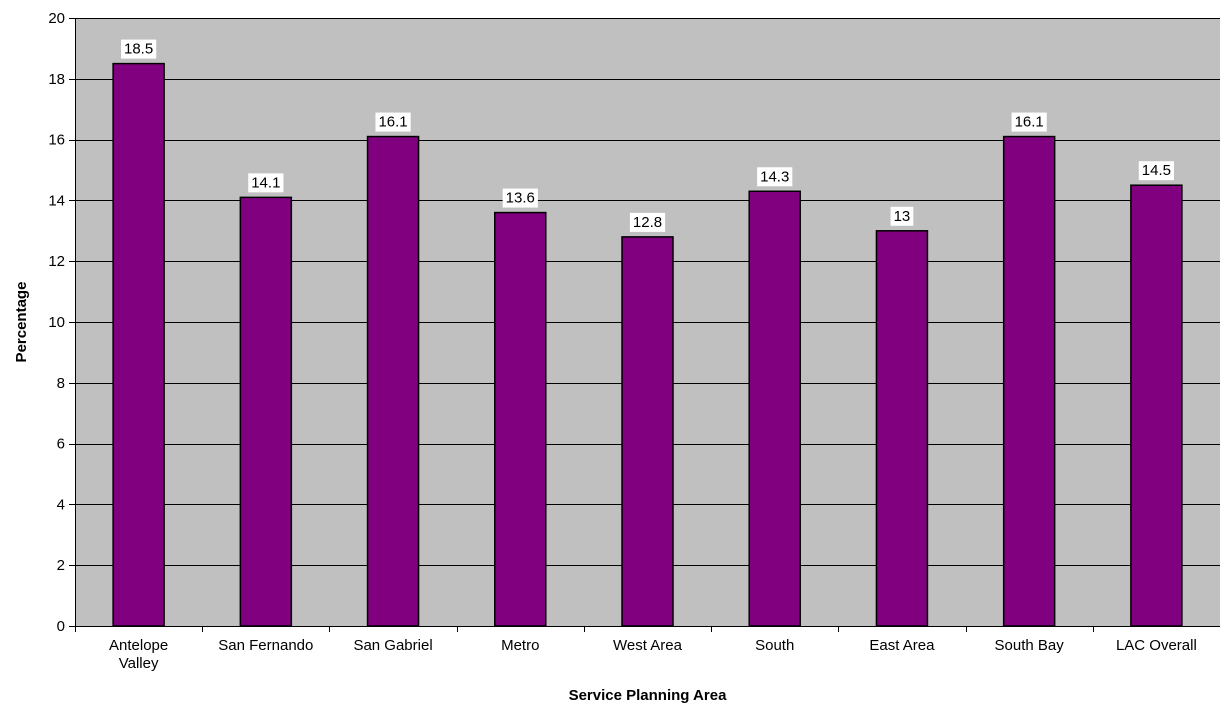  I want to click on data-label: 14.3, so click(775, 177).